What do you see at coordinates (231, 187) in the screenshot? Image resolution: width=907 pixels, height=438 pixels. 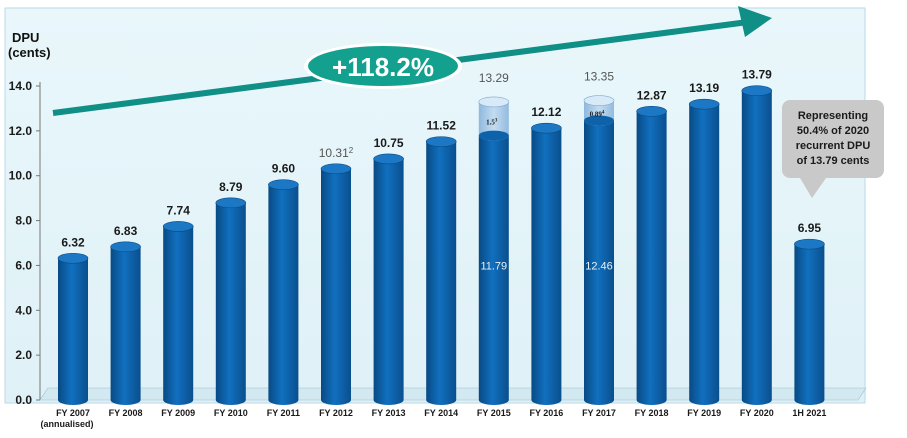 I see `bar-value-label: 8.79` at bounding box center [231, 187].